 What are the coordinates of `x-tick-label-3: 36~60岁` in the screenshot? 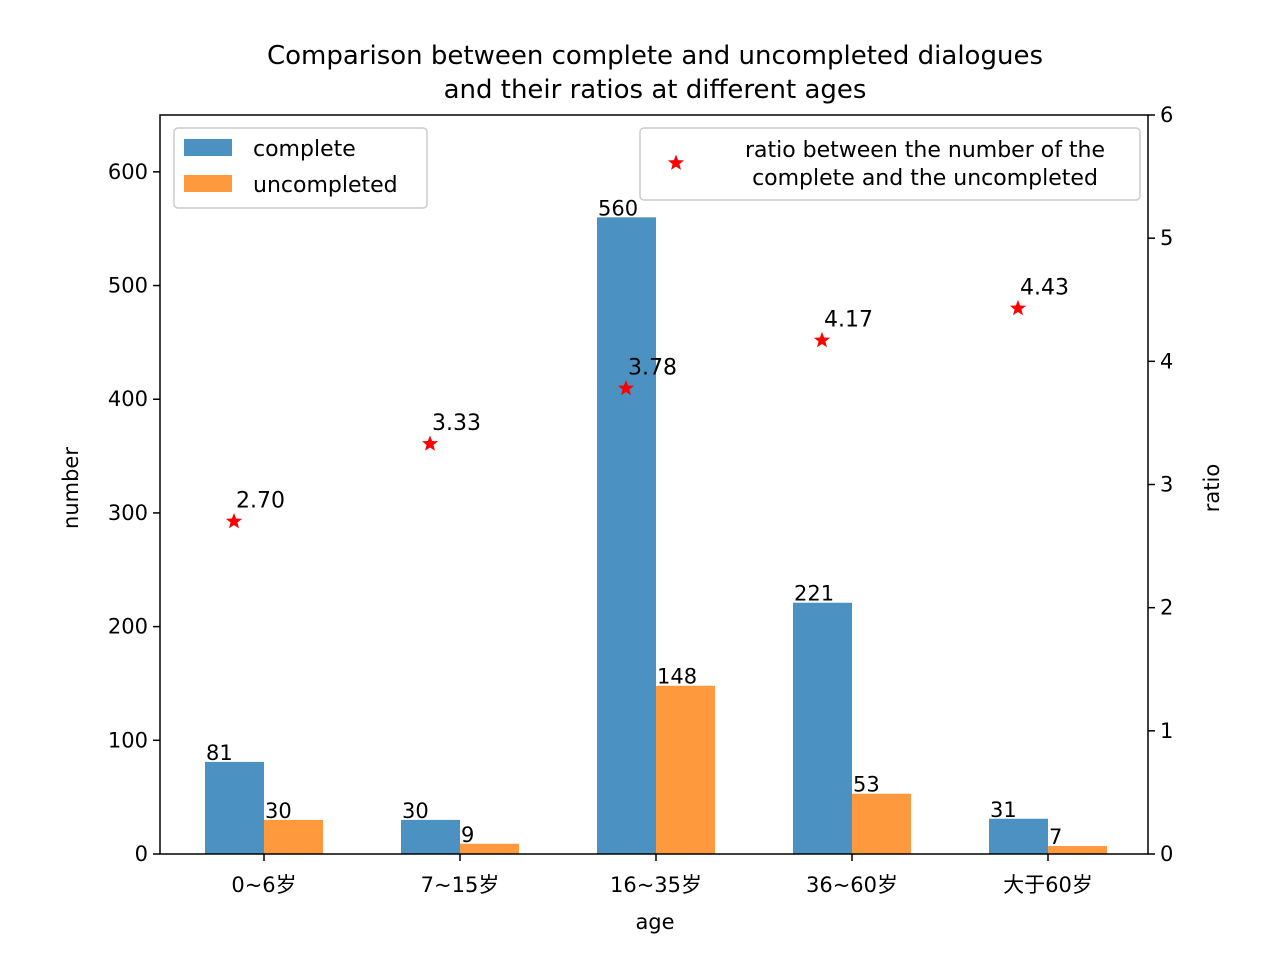 It's located at (852, 885).